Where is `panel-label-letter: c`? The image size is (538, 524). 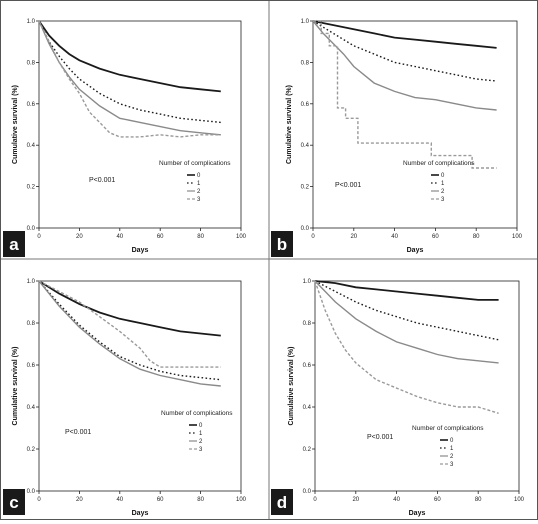
panel-label-letter: c is located at coordinates (13, 502).